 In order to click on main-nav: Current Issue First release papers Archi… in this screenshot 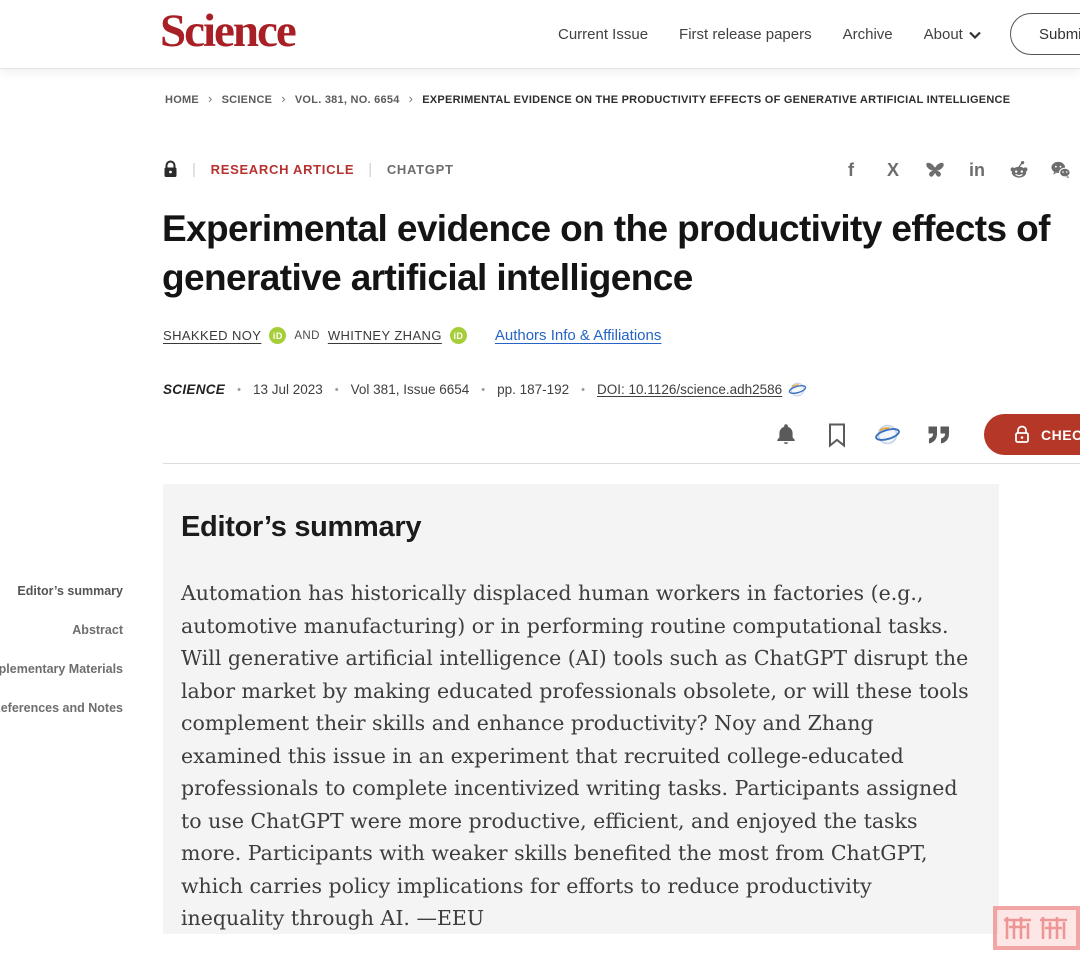, I will do `click(769, 34)`.